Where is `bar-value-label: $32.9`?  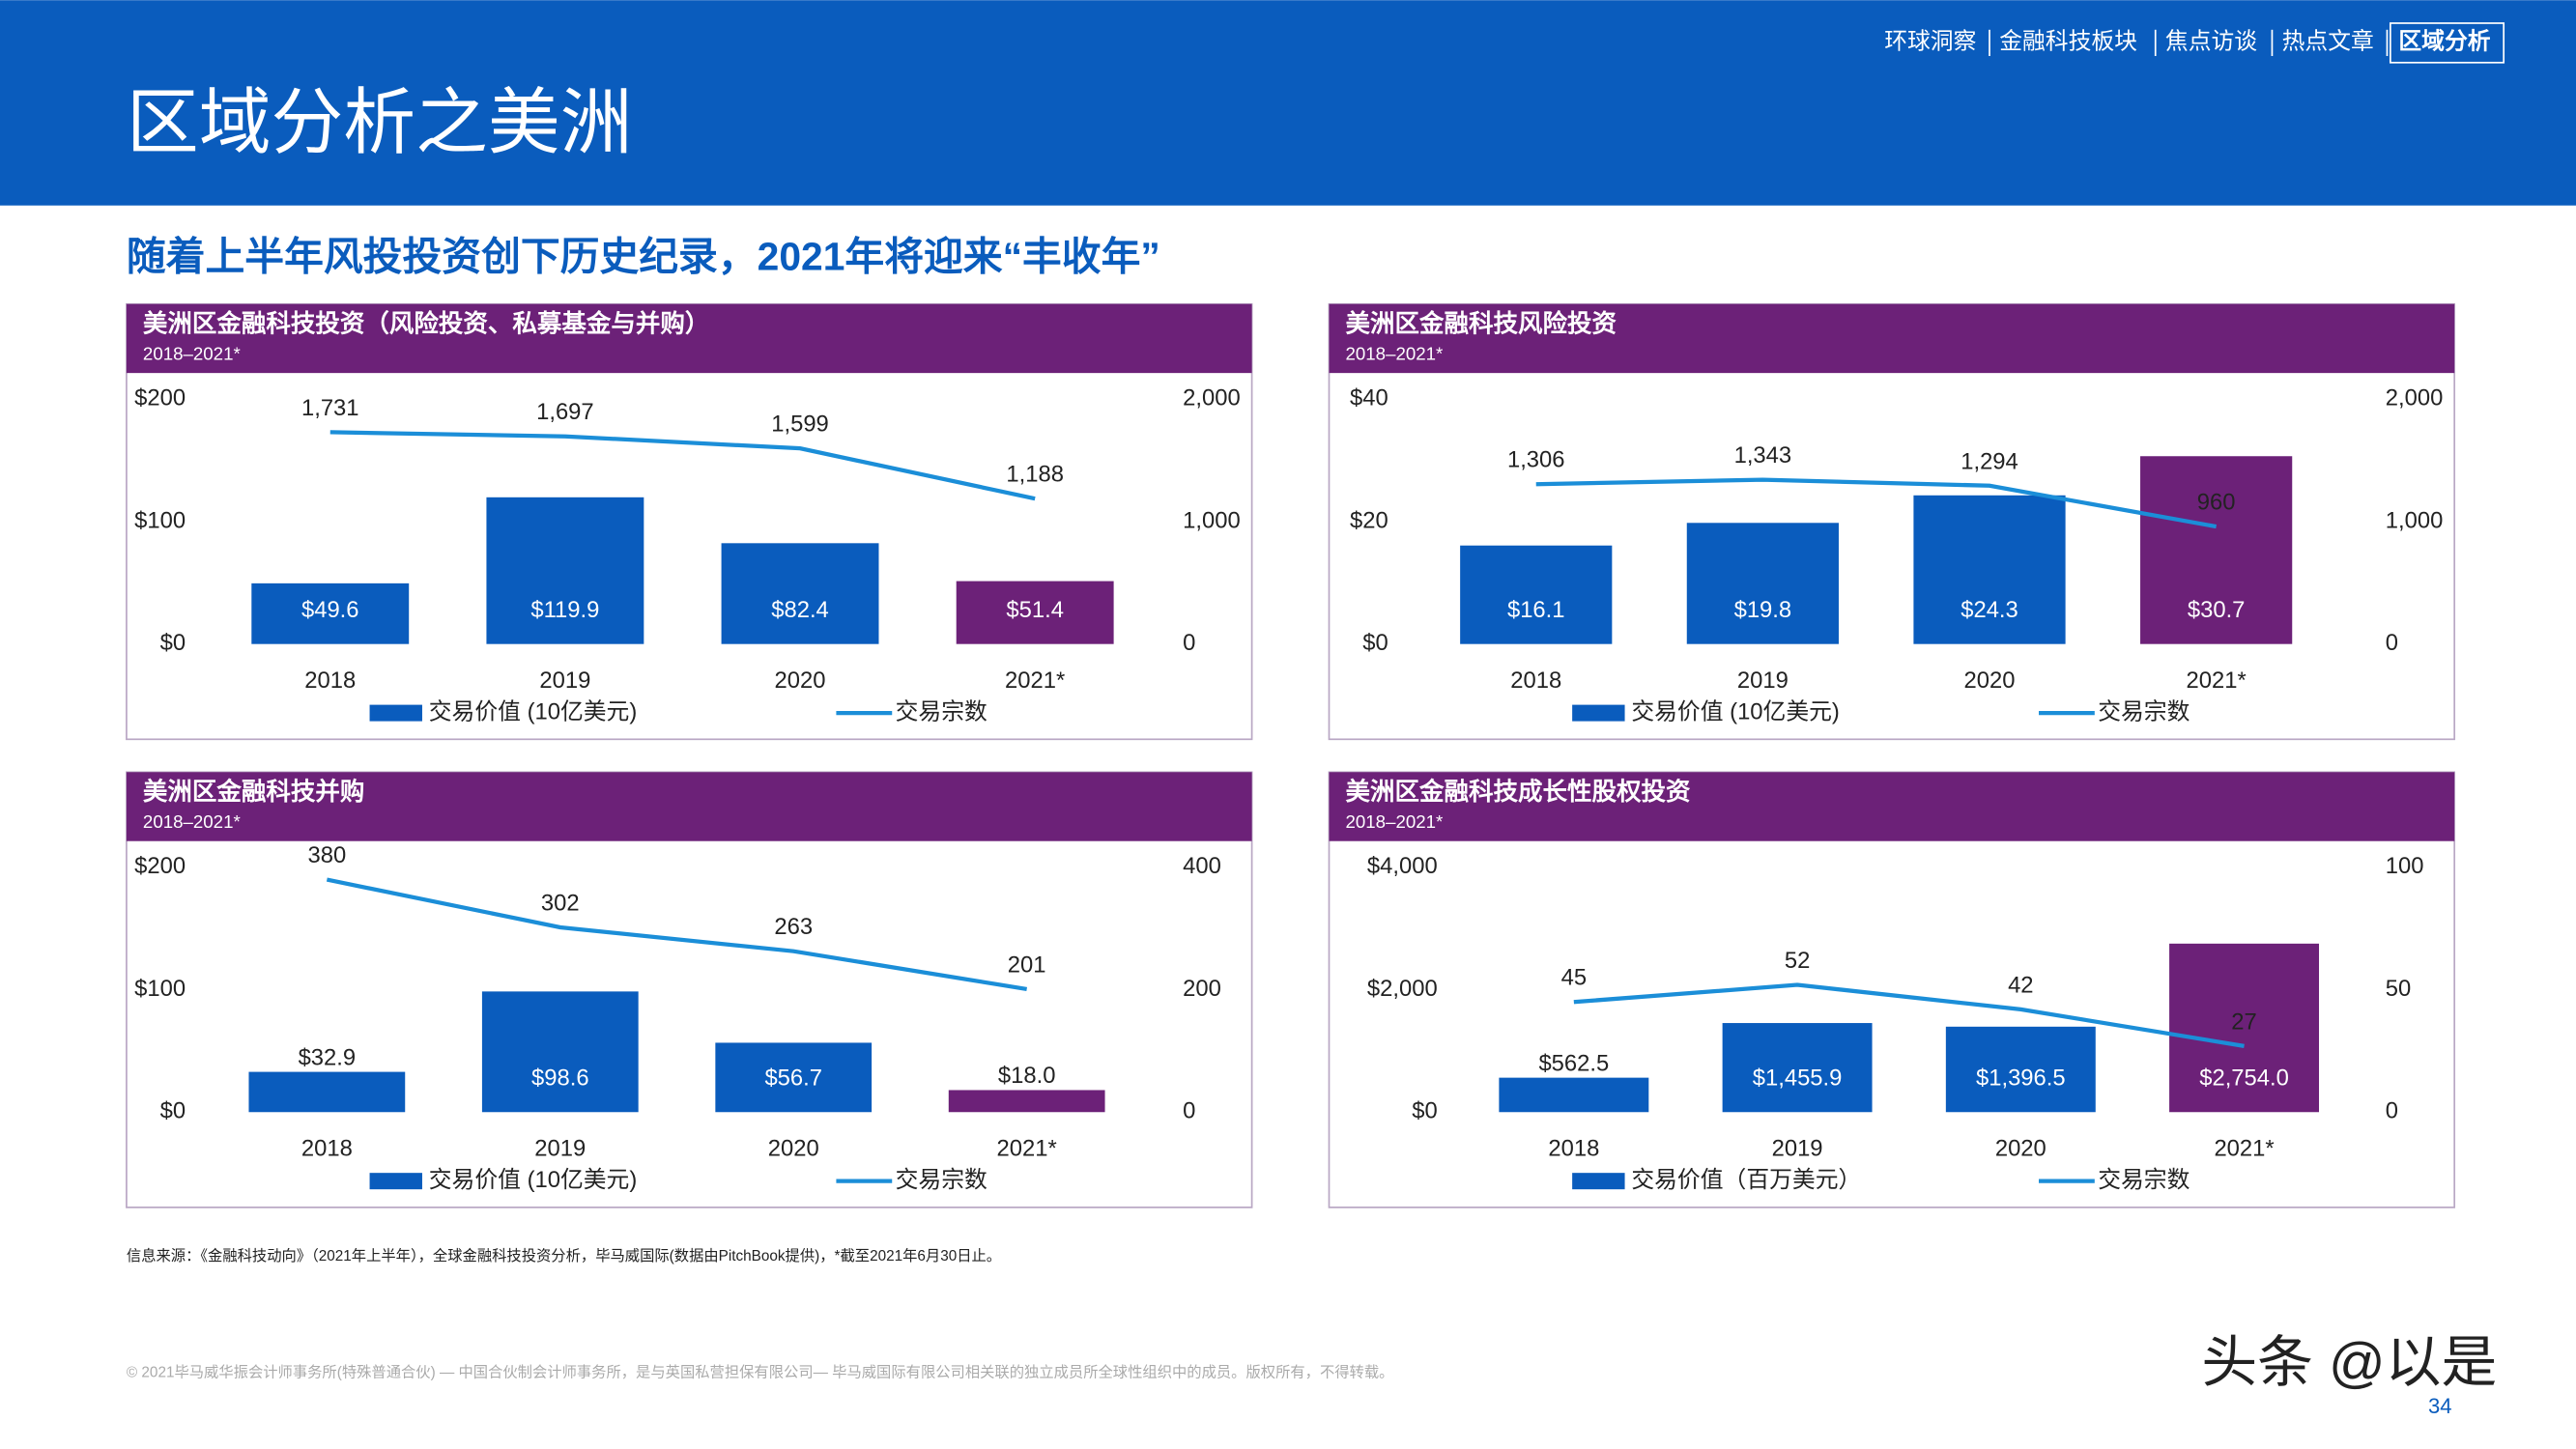
bar-value-label: $32.9 is located at coordinates (328, 1057).